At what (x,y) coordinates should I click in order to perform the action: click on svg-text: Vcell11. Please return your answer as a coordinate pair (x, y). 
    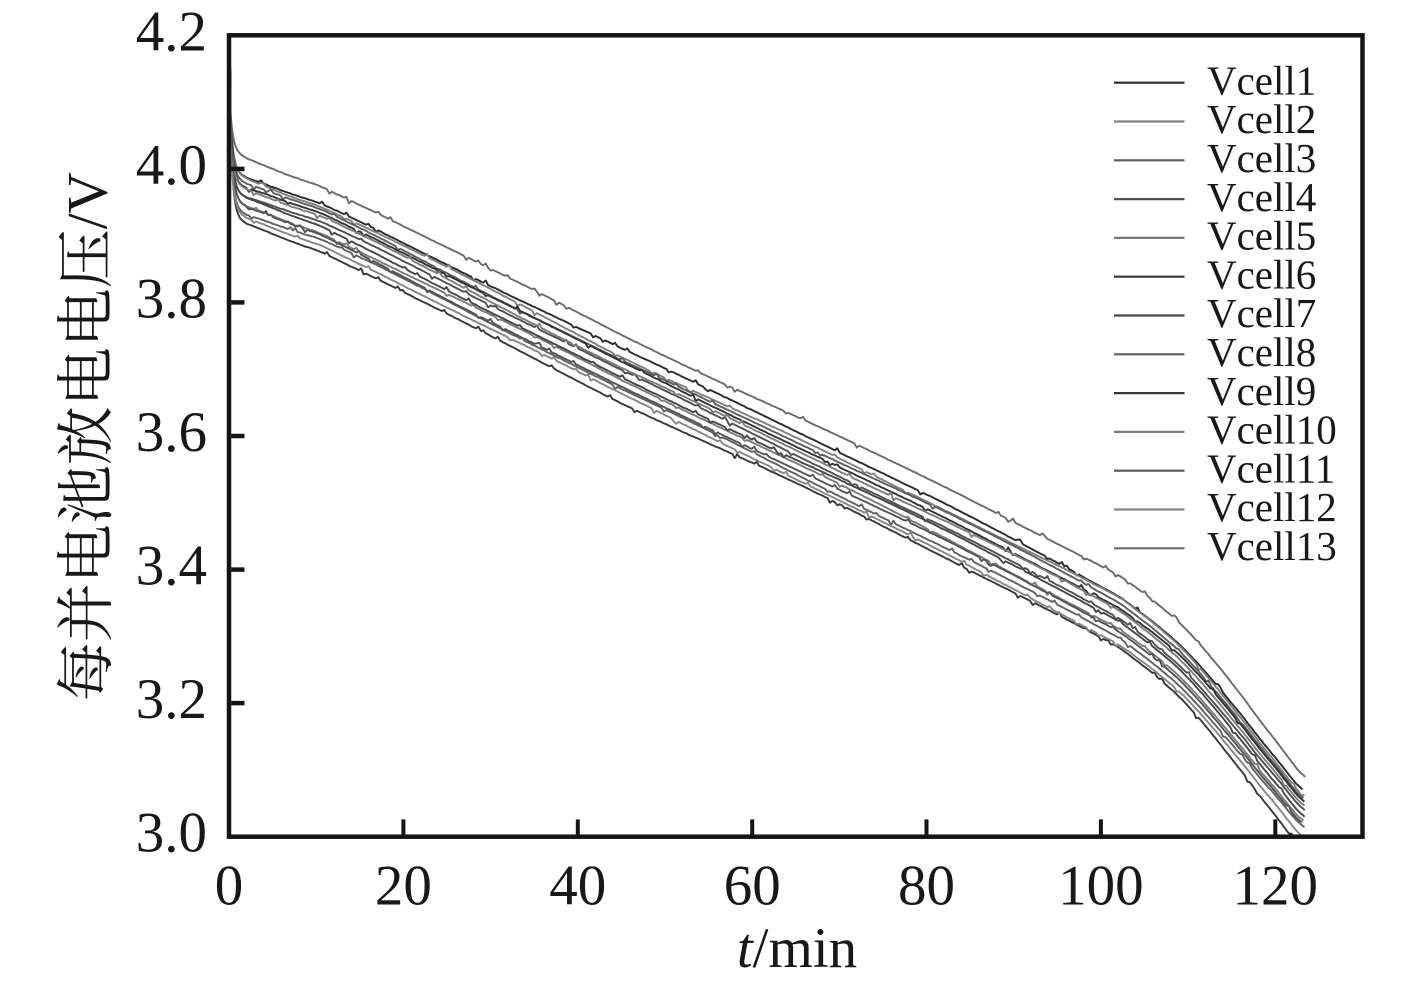
    Looking at the image, I should click on (1271, 468).